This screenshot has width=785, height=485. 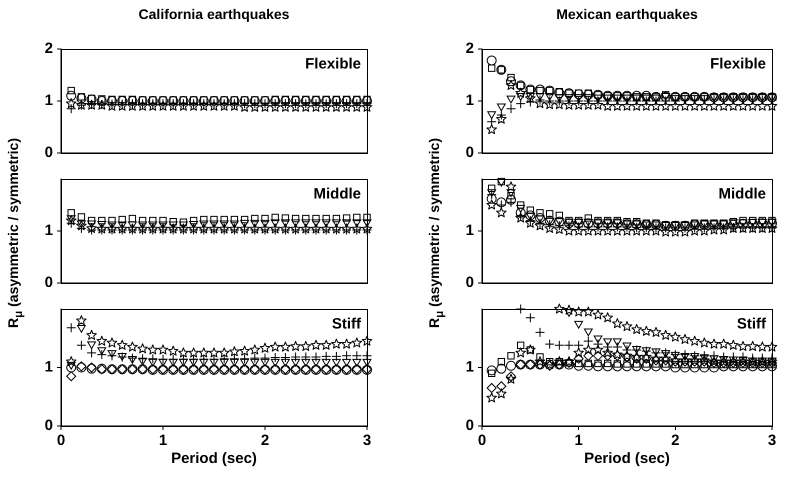 I want to click on chart-title: Mexican earthquakes, so click(x=627, y=14).